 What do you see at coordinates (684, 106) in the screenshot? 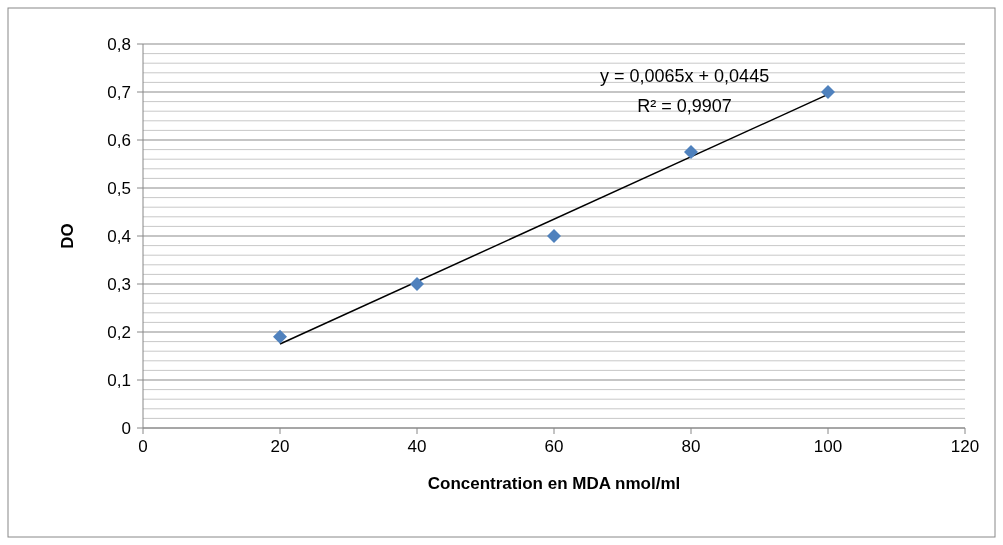
I see `annotation: R² = 0,9907` at bounding box center [684, 106].